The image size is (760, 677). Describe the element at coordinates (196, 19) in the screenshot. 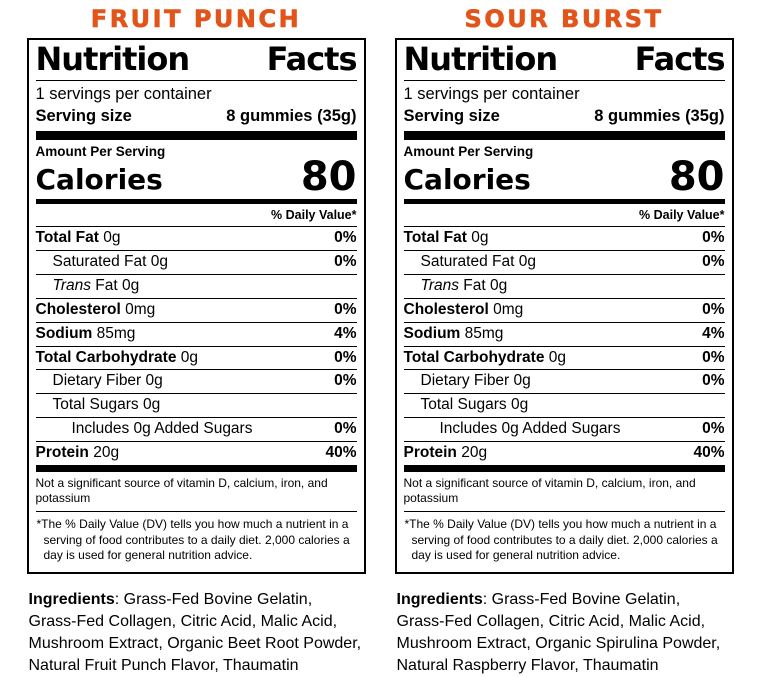

I see `flavor-title-fruit-punch: FRUIT PUNCH` at that location.